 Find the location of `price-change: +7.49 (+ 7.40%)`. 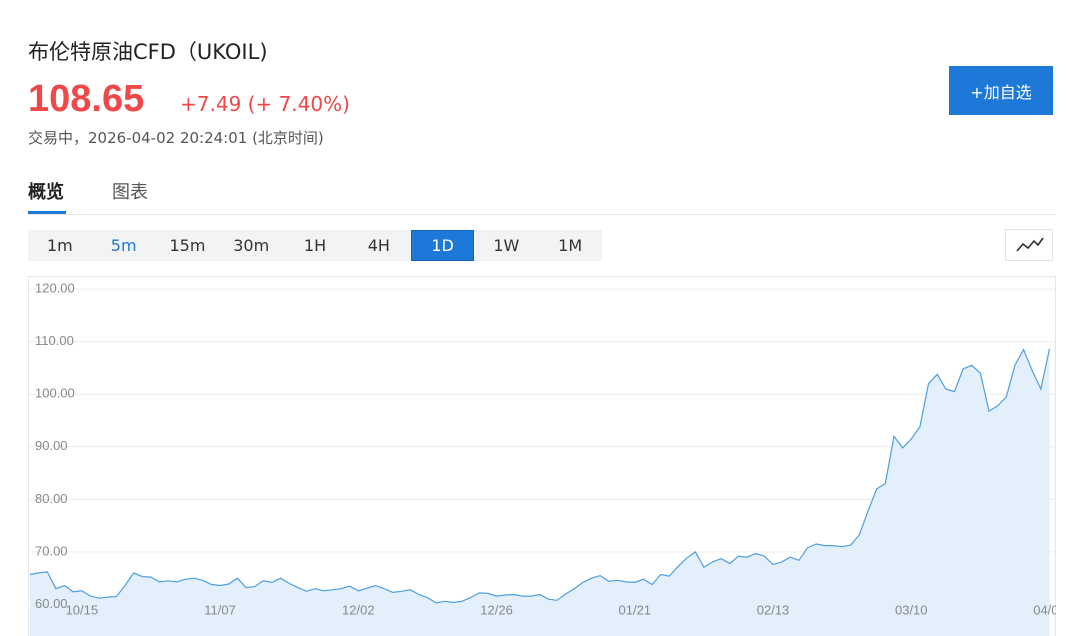

price-change: +7.49 (+ 7.40%) is located at coordinates (265, 104).